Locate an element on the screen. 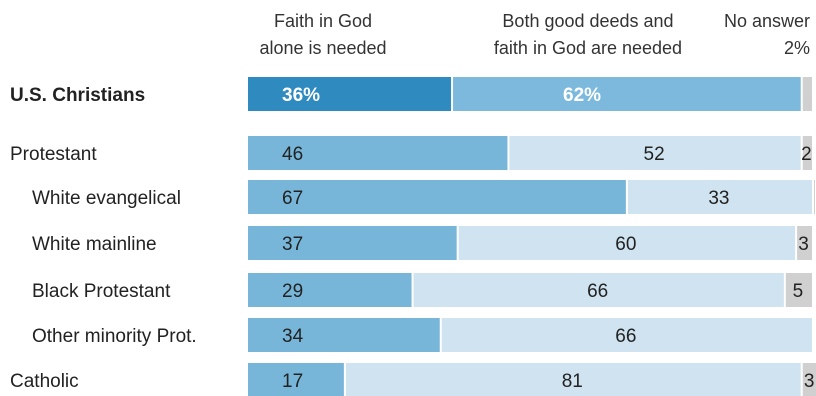  legend-label-2-line-1: Both good deeds and is located at coordinates (587, 21).